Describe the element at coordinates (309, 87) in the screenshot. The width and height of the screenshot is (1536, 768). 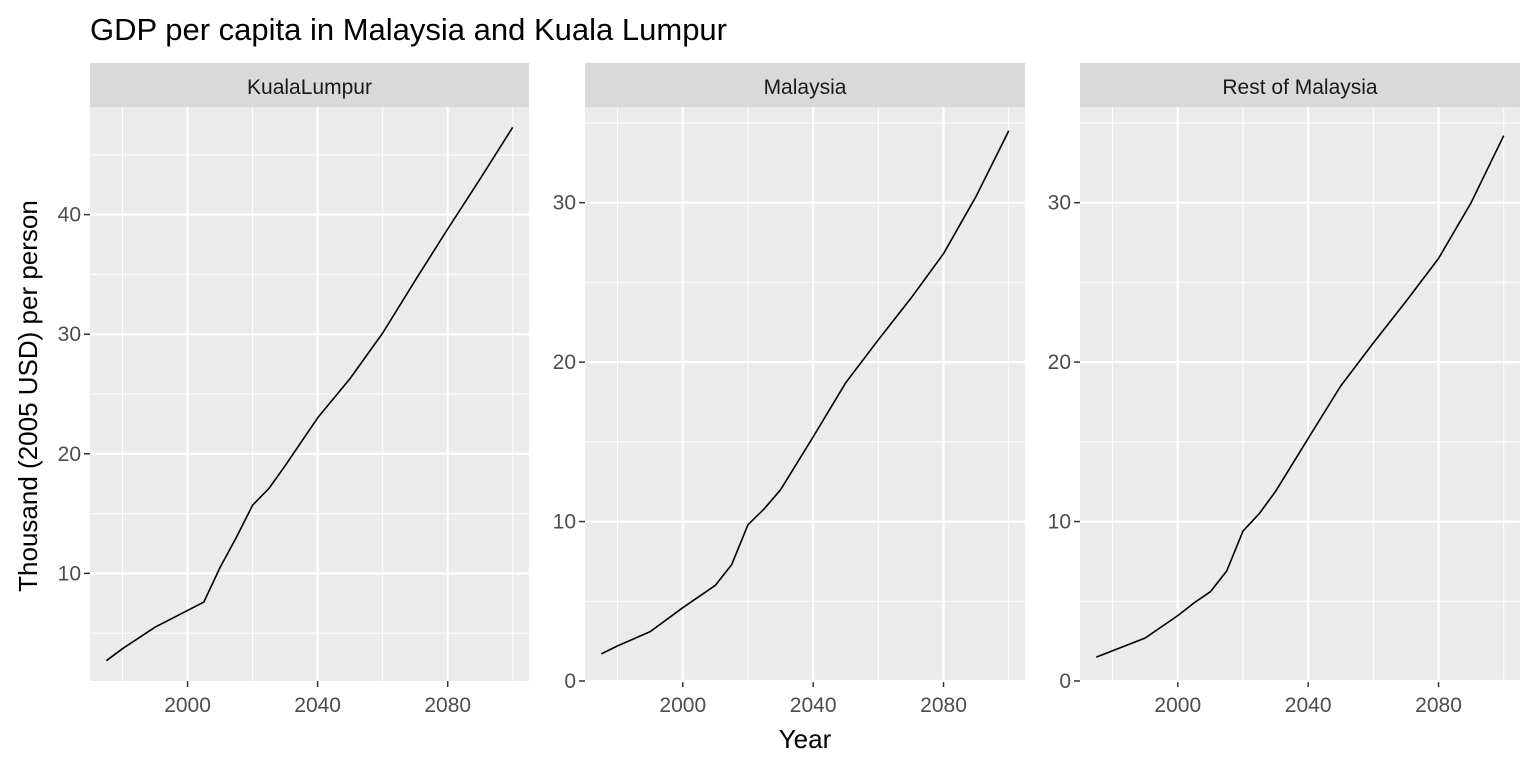
I see `facet-strip-label: KualaLumpur` at that location.